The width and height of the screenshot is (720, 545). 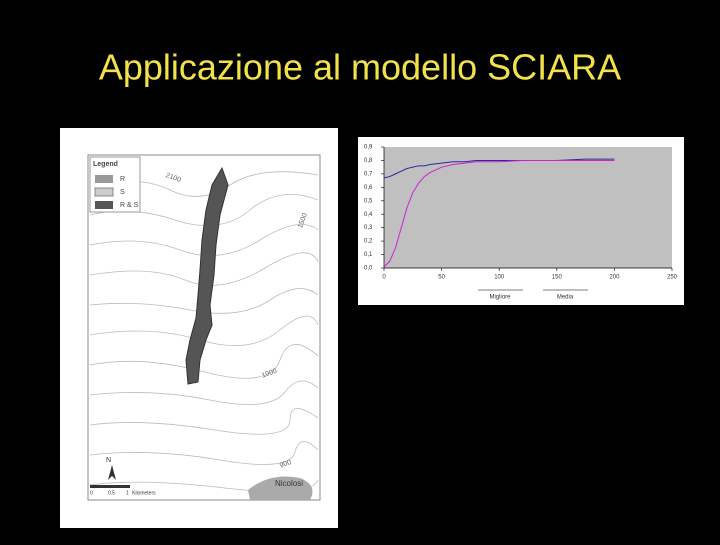 What do you see at coordinates (368, 255) in the screenshot?
I see `y-tick-label: 0,1` at bounding box center [368, 255].